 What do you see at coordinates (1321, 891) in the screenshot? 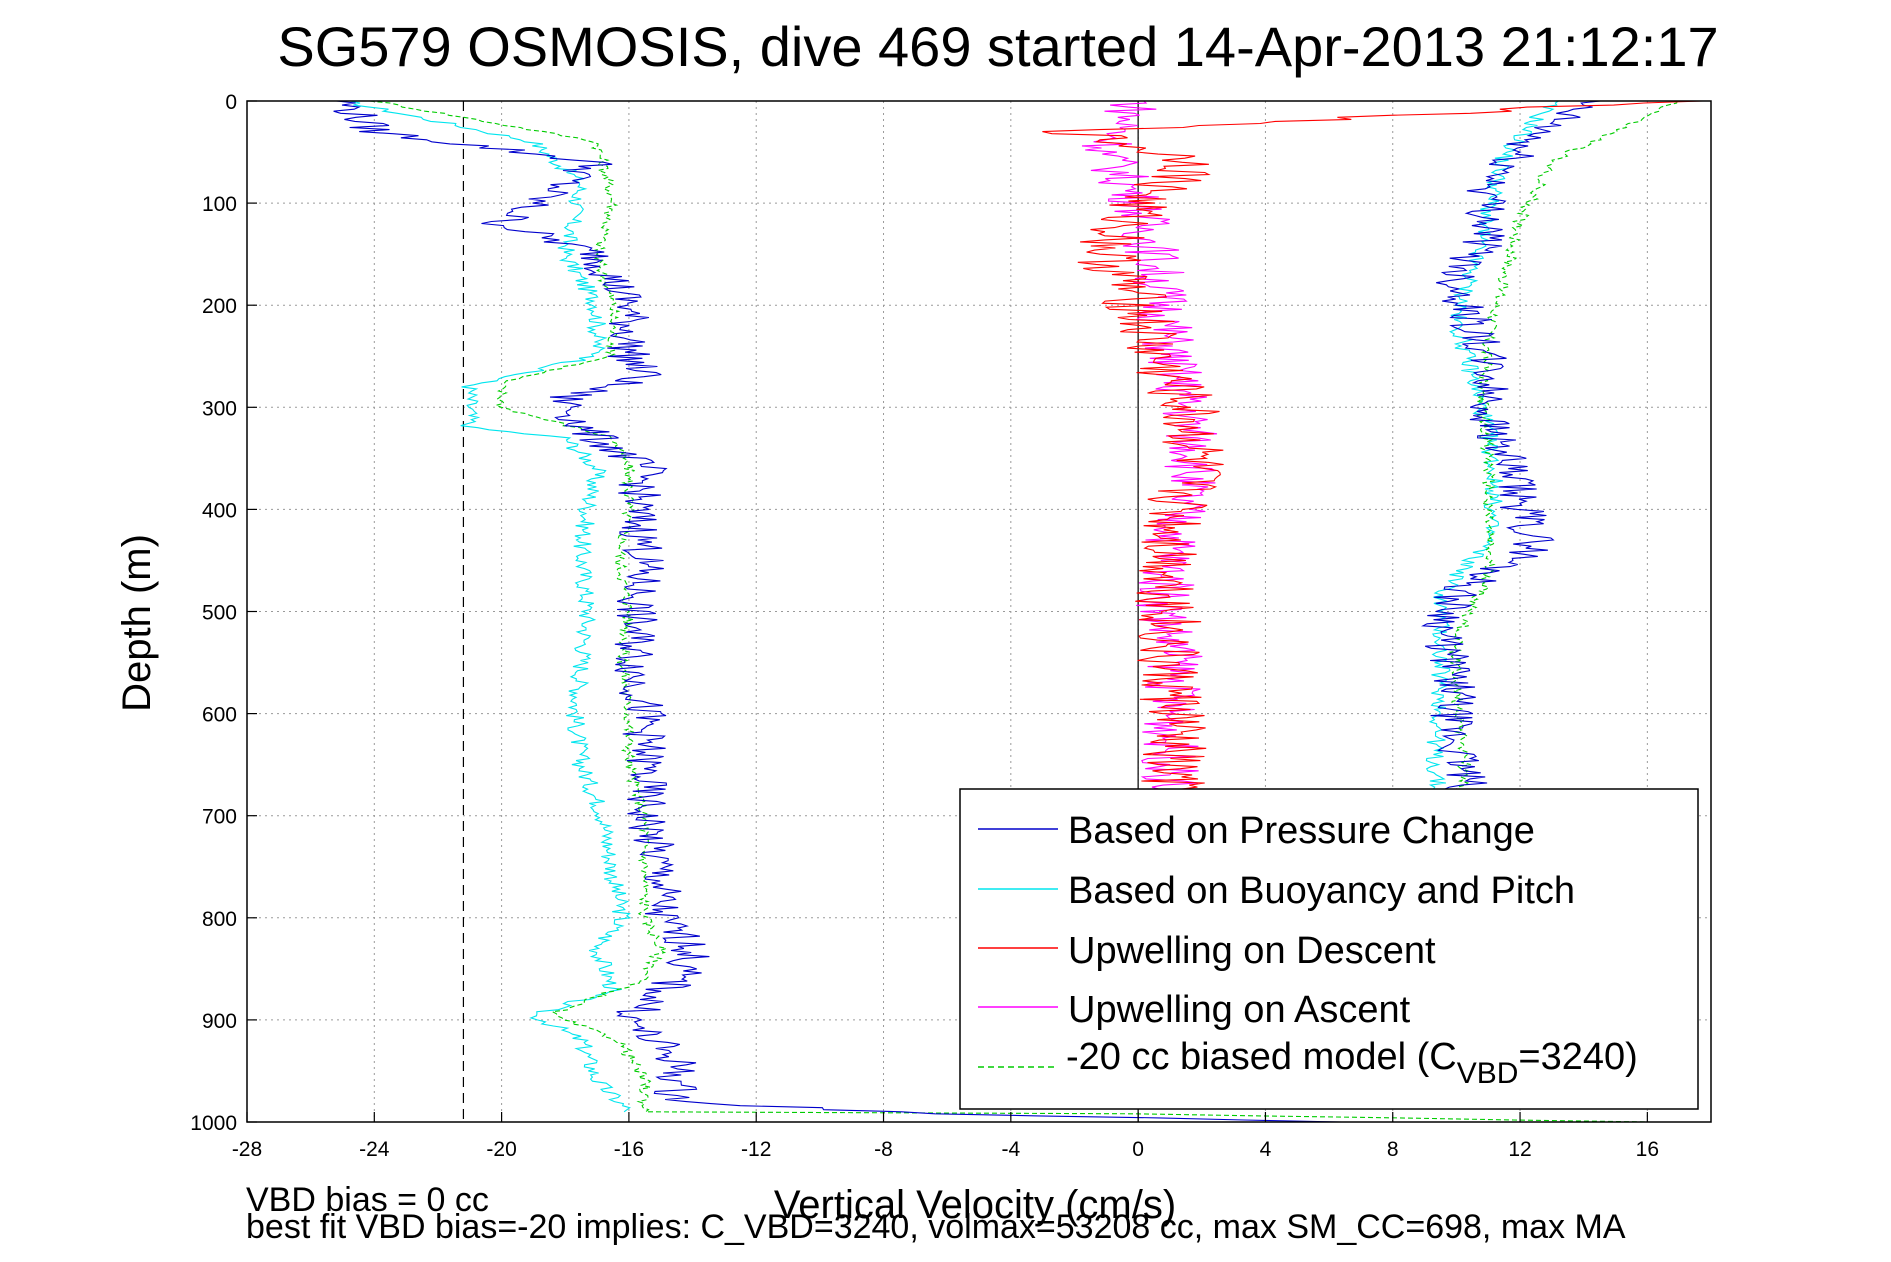
I see `legend-label-buoyancy: Based on Buoyancy and Pitch` at bounding box center [1321, 891].